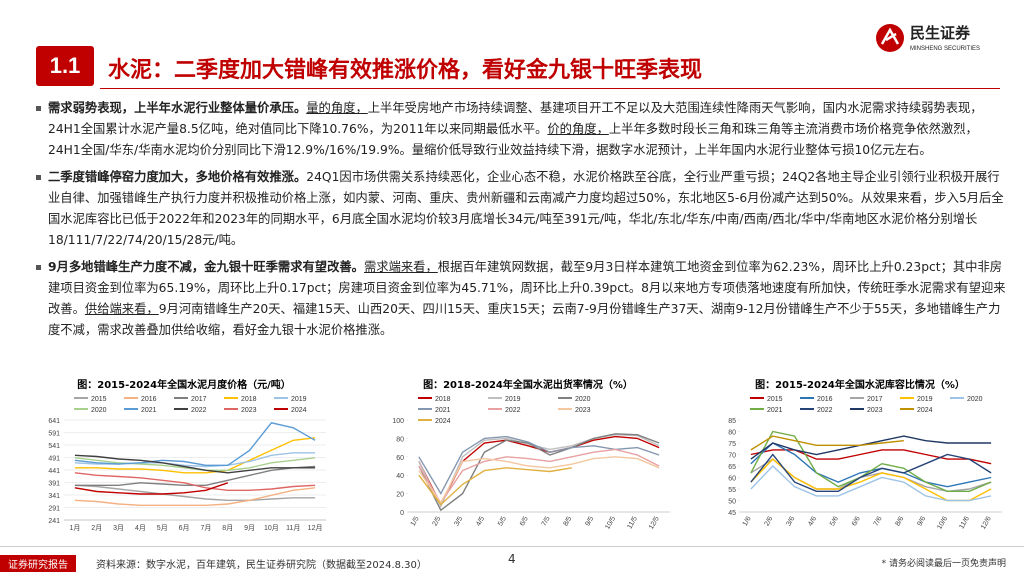 This screenshot has width=1024, height=576. I want to click on disclaimer: * 请务必阅读最后一页免责声明, so click(943, 564).